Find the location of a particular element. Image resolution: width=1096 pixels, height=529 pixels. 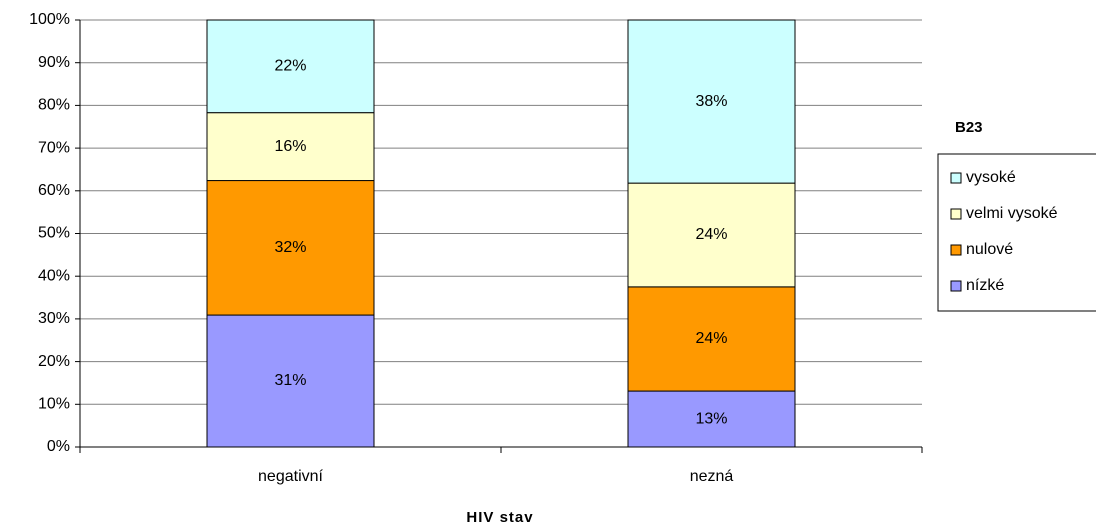

y-tick-label: 30% is located at coordinates (54, 318).